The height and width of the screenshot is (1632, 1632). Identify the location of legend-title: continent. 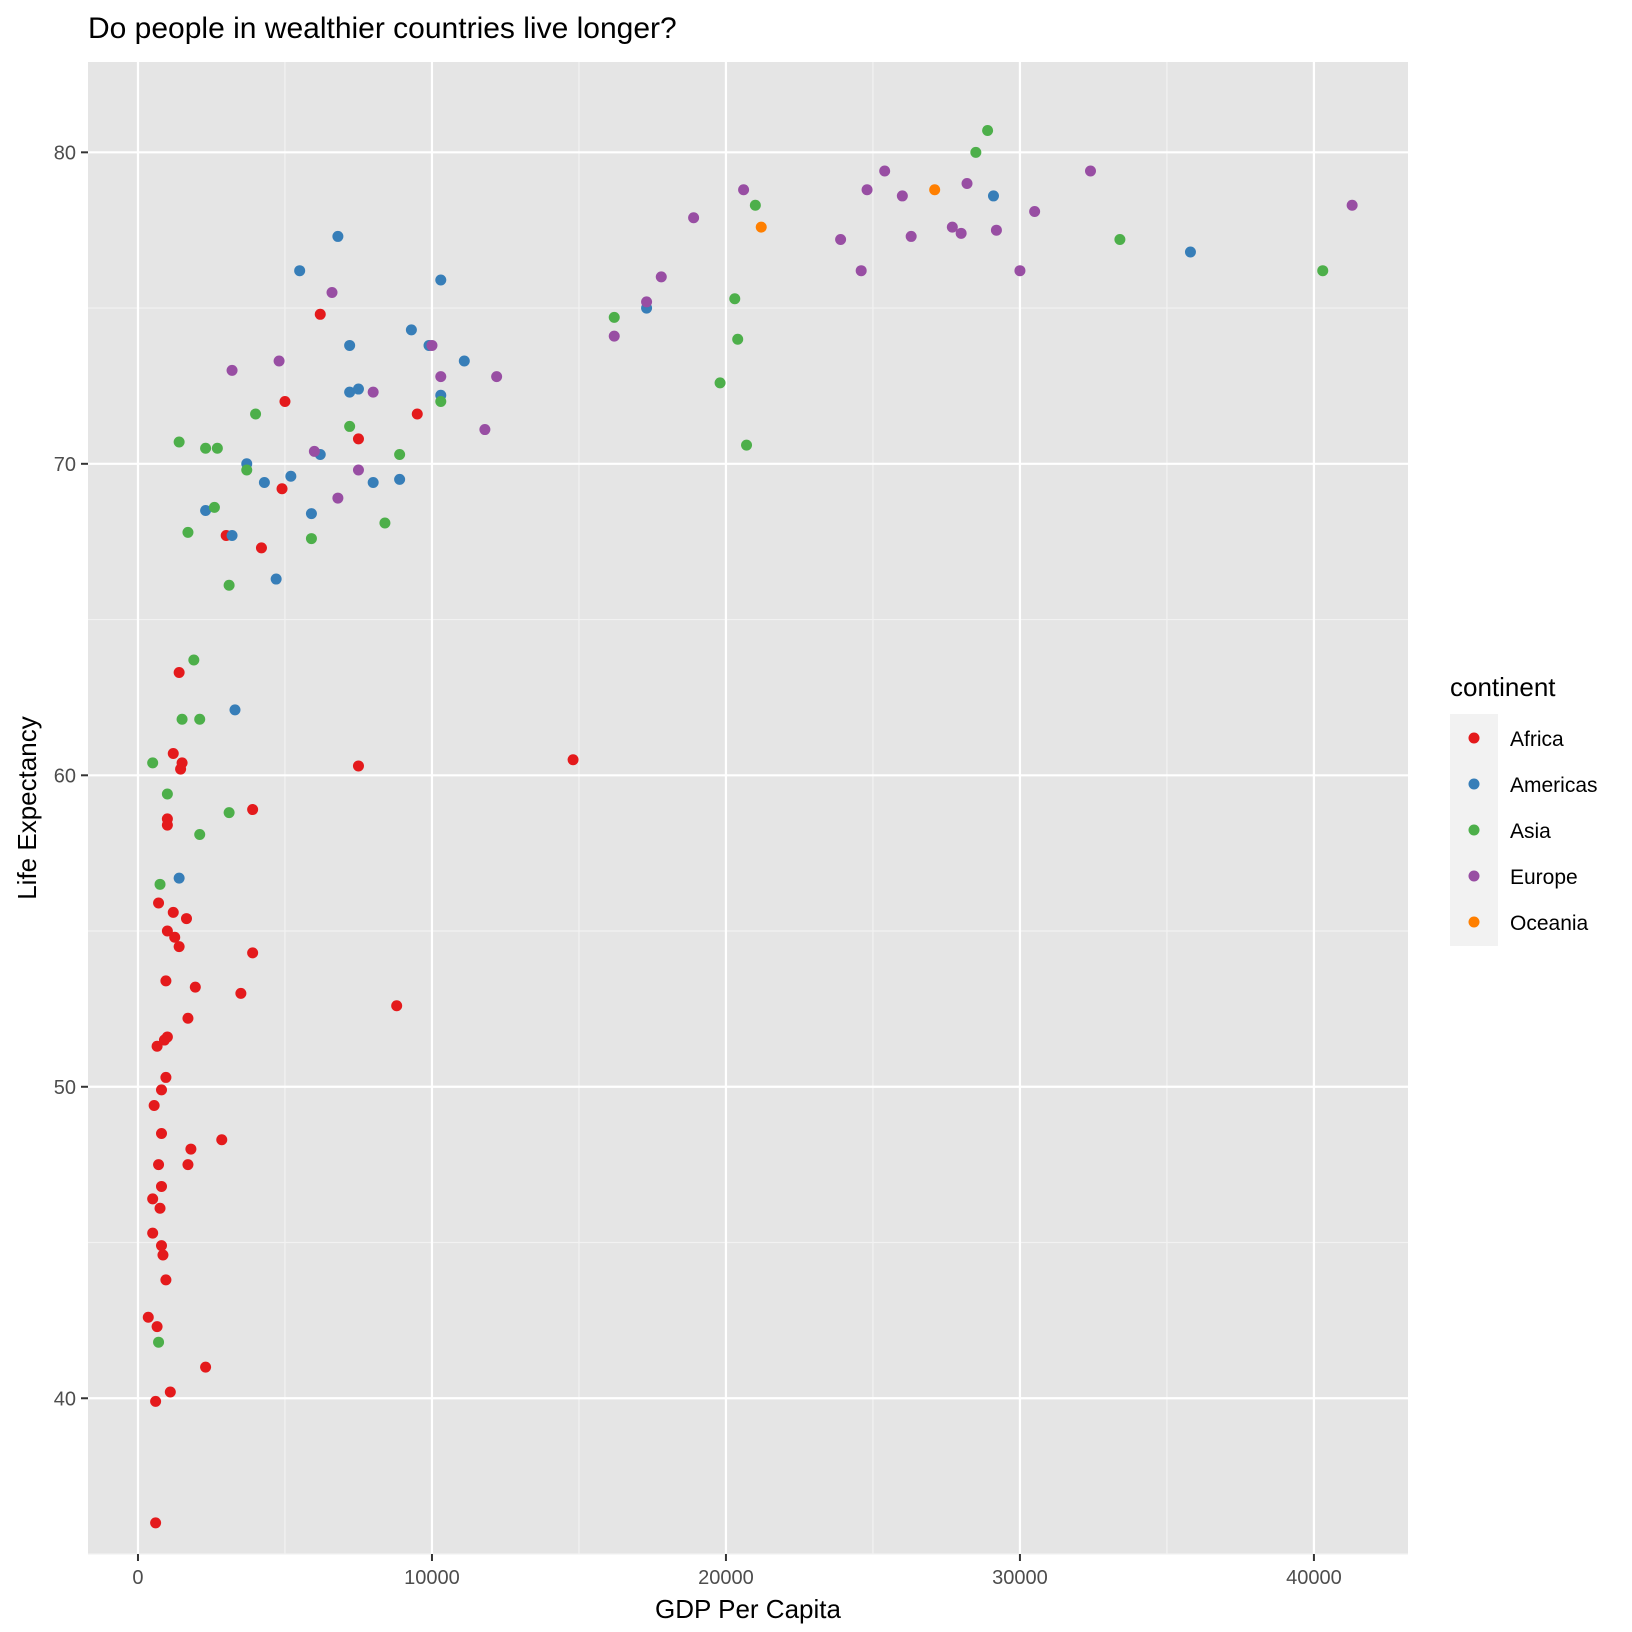
(1503, 687).